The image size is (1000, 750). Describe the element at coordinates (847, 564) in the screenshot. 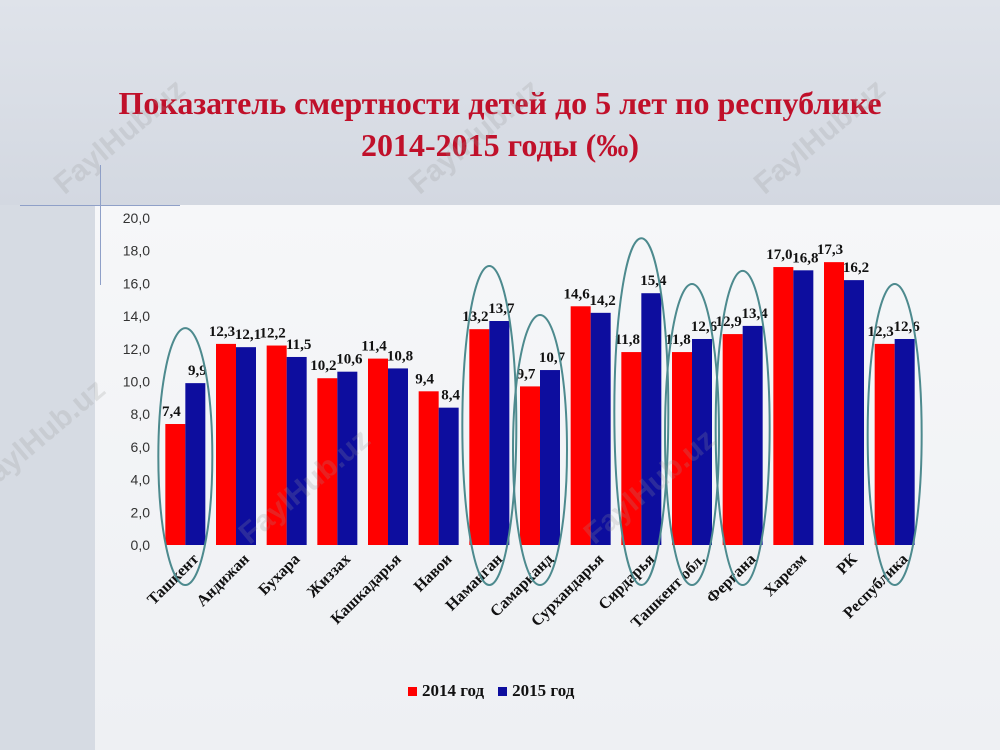

I see `x-tick-label: РК` at that location.